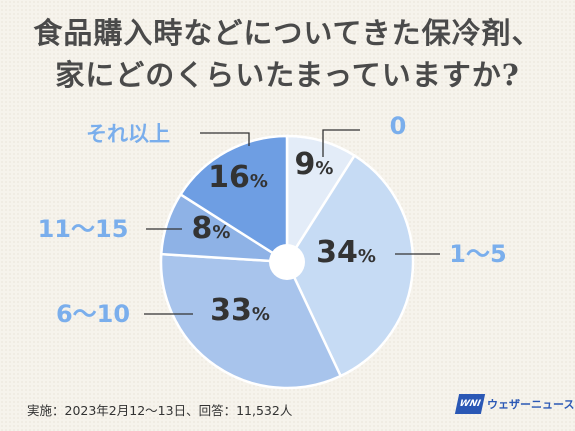  Describe the element at coordinates (477, 254) in the screenshot. I see `category-label-1: 1～5` at that location.